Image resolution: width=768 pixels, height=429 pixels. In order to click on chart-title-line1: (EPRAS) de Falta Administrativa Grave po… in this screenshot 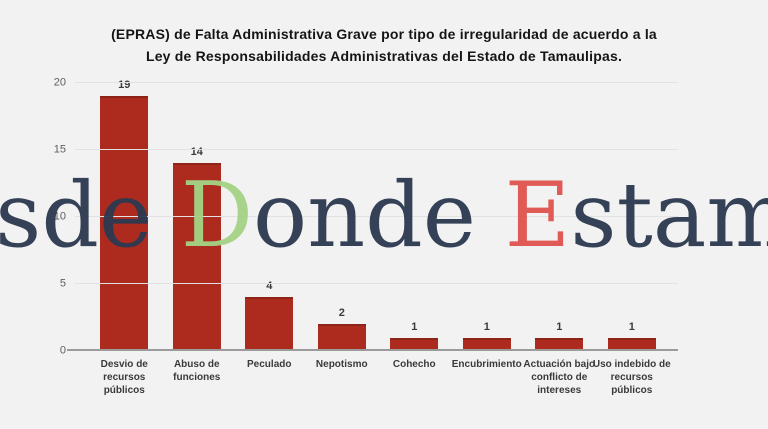, I will do `click(384, 34)`.